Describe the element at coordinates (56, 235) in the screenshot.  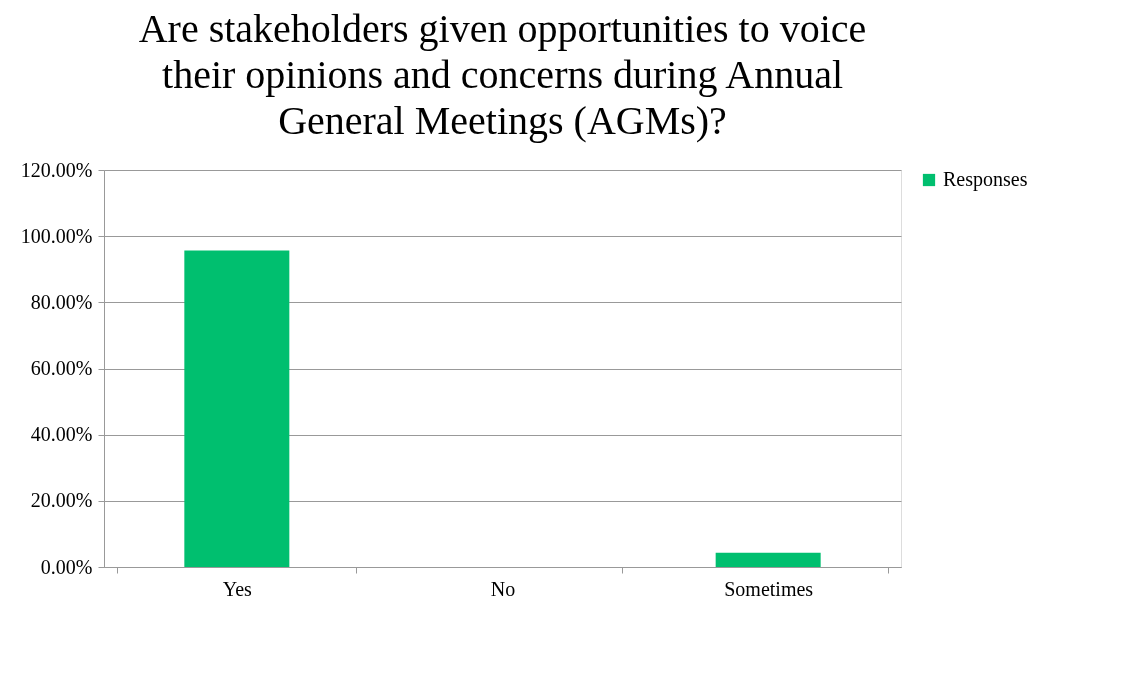
I see `y-tick-label: 100.00%` at that location.